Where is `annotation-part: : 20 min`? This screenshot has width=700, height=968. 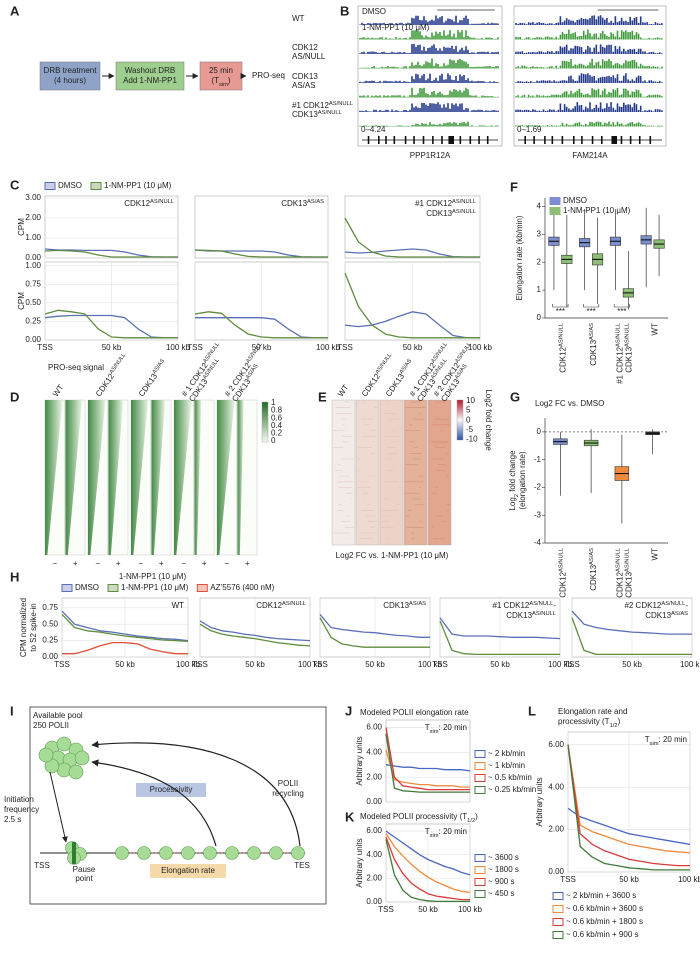
annotation-part: : 20 min is located at coordinates (673, 739).